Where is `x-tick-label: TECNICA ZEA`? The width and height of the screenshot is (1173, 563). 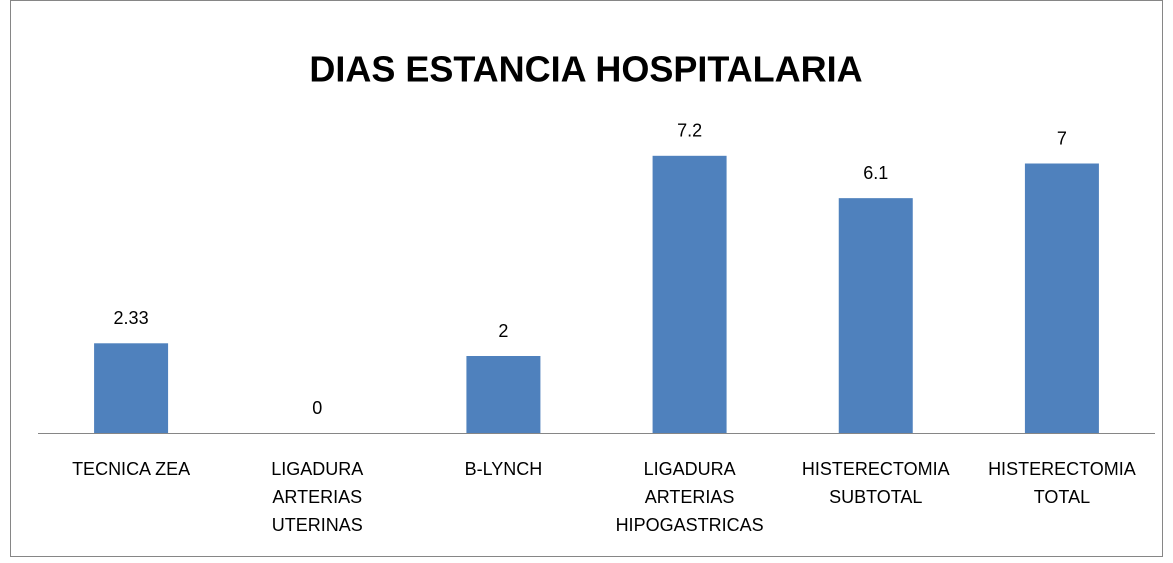 x-tick-label: TECNICA ZEA is located at coordinates (131, 469).